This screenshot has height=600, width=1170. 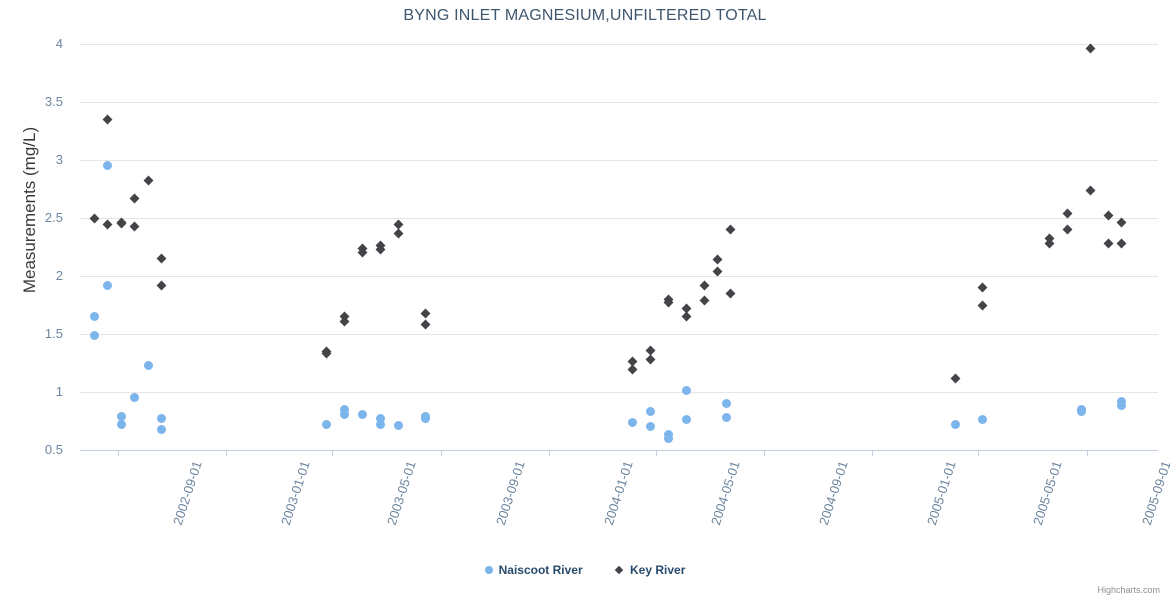 What do you see at coordinates (401, 493) in the screenshot?
I see `x-axis-tick-label: 2003-05-01` at bounding box center [401, 493].